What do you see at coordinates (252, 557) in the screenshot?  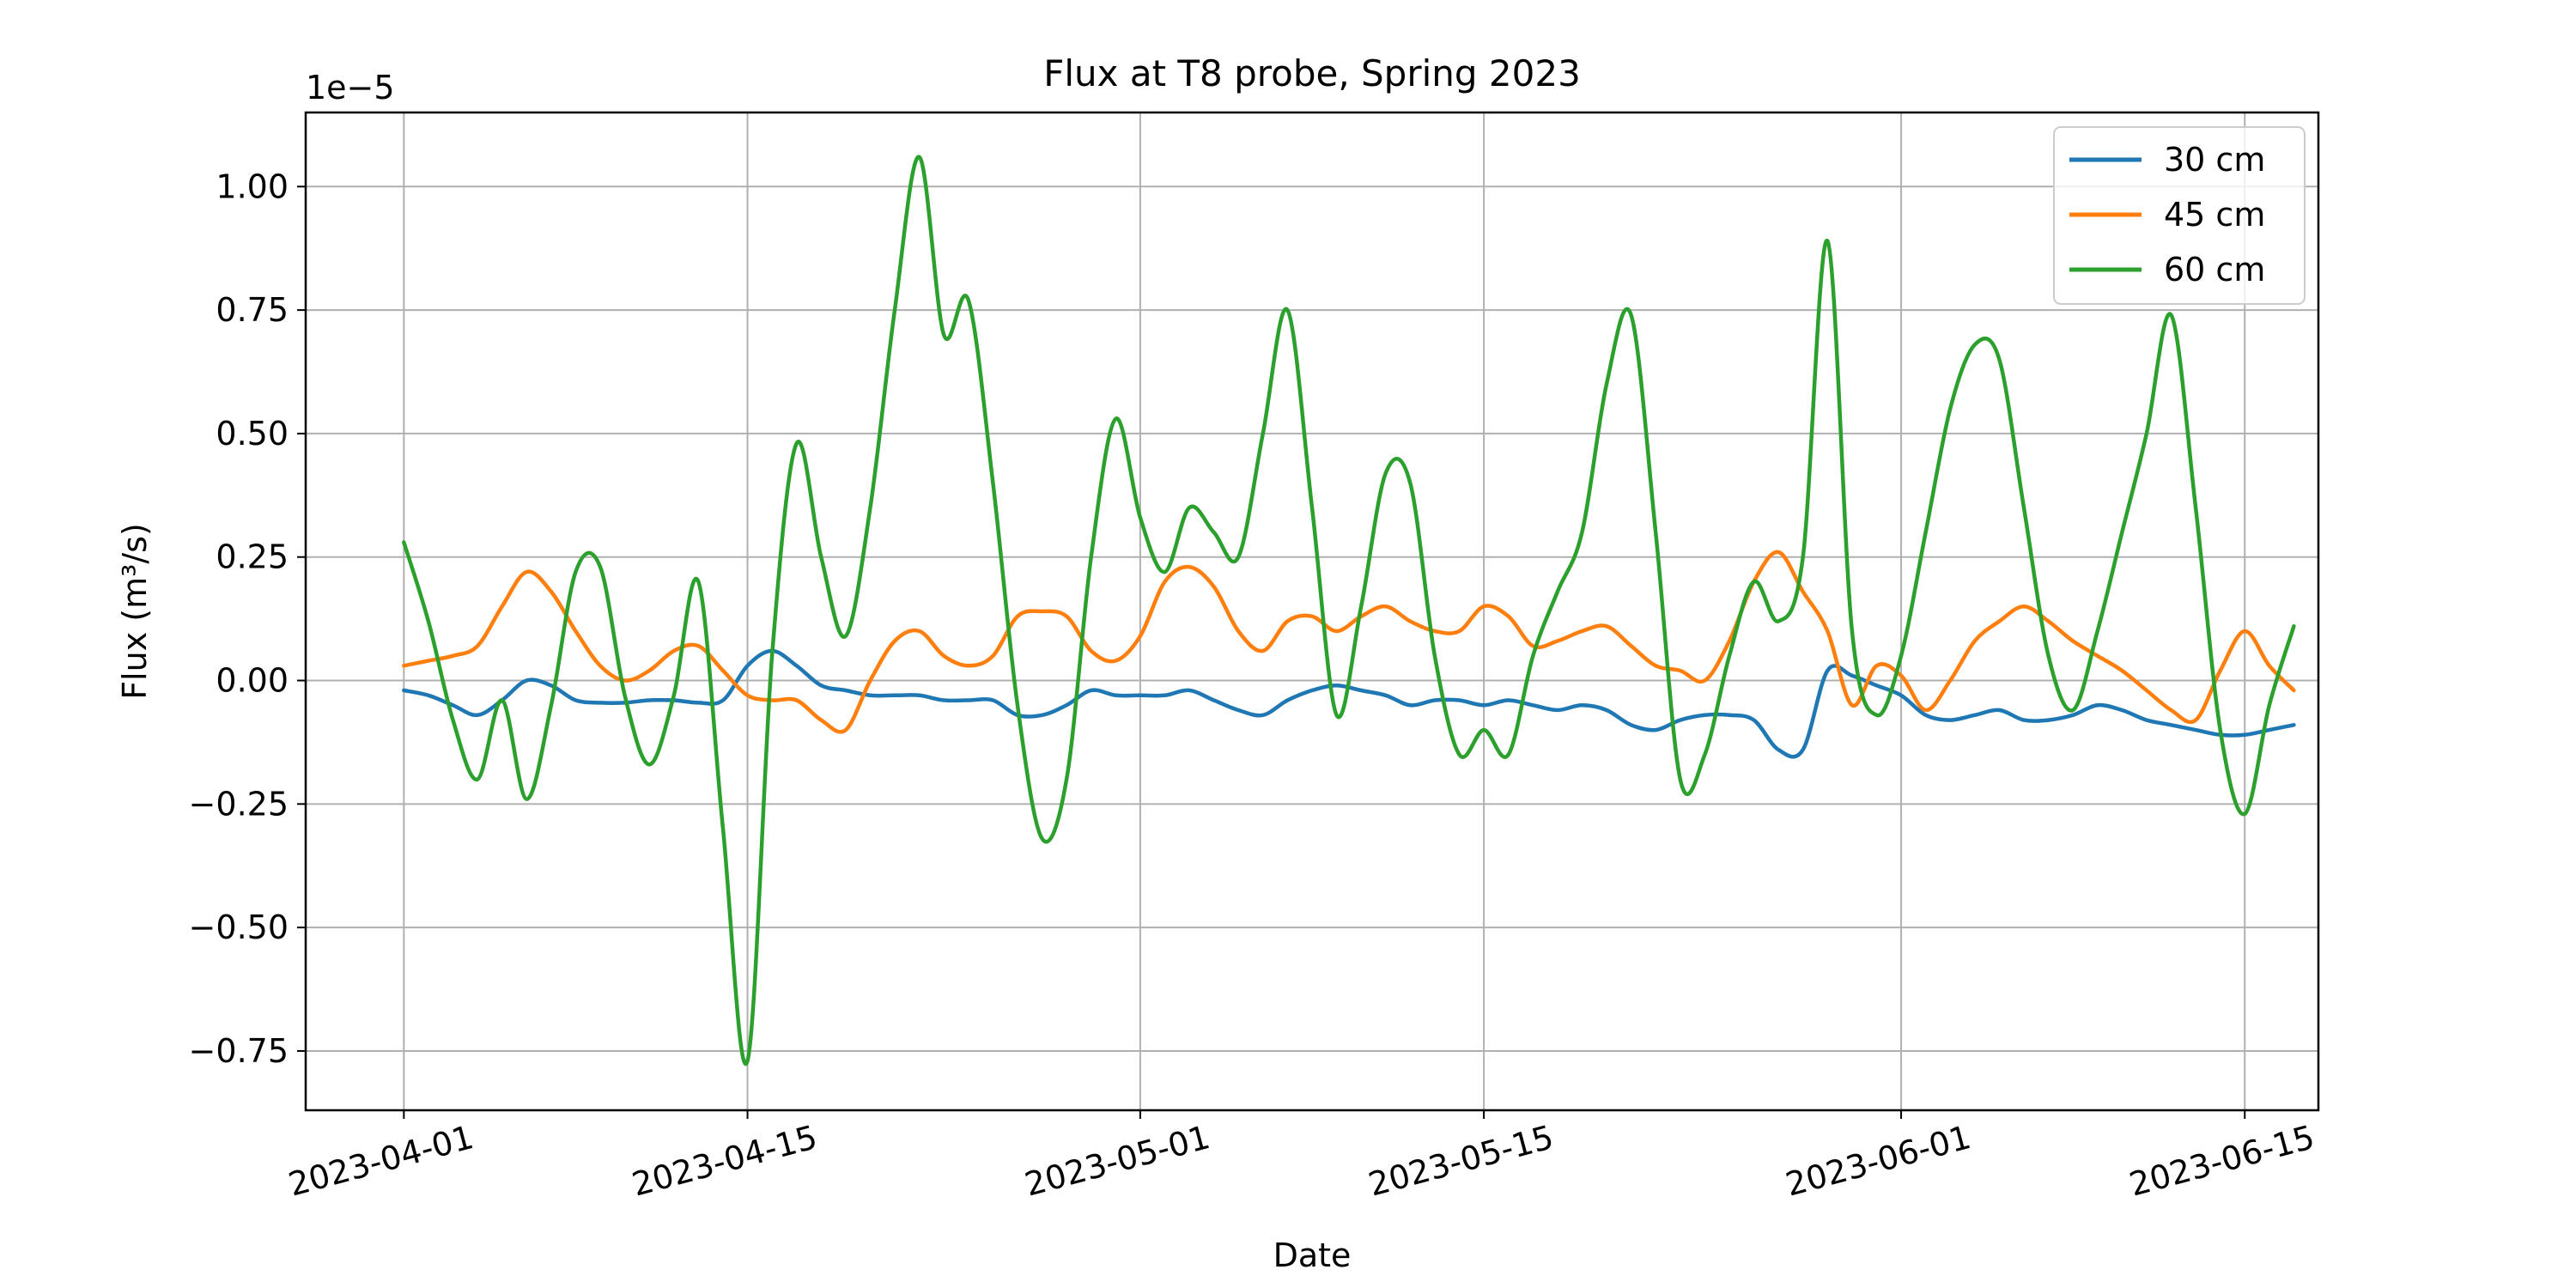 I see `y-tick-label: 0.25` at bounding box center [252, 557].